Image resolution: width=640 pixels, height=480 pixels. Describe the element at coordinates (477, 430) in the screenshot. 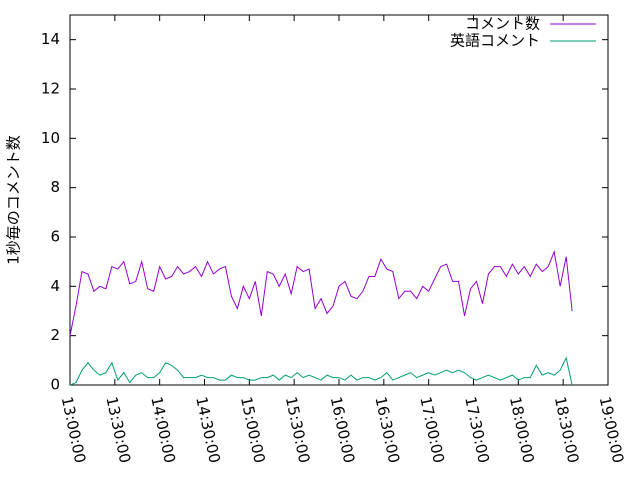

I see `x-tick-label: 17:30:00` at that location.